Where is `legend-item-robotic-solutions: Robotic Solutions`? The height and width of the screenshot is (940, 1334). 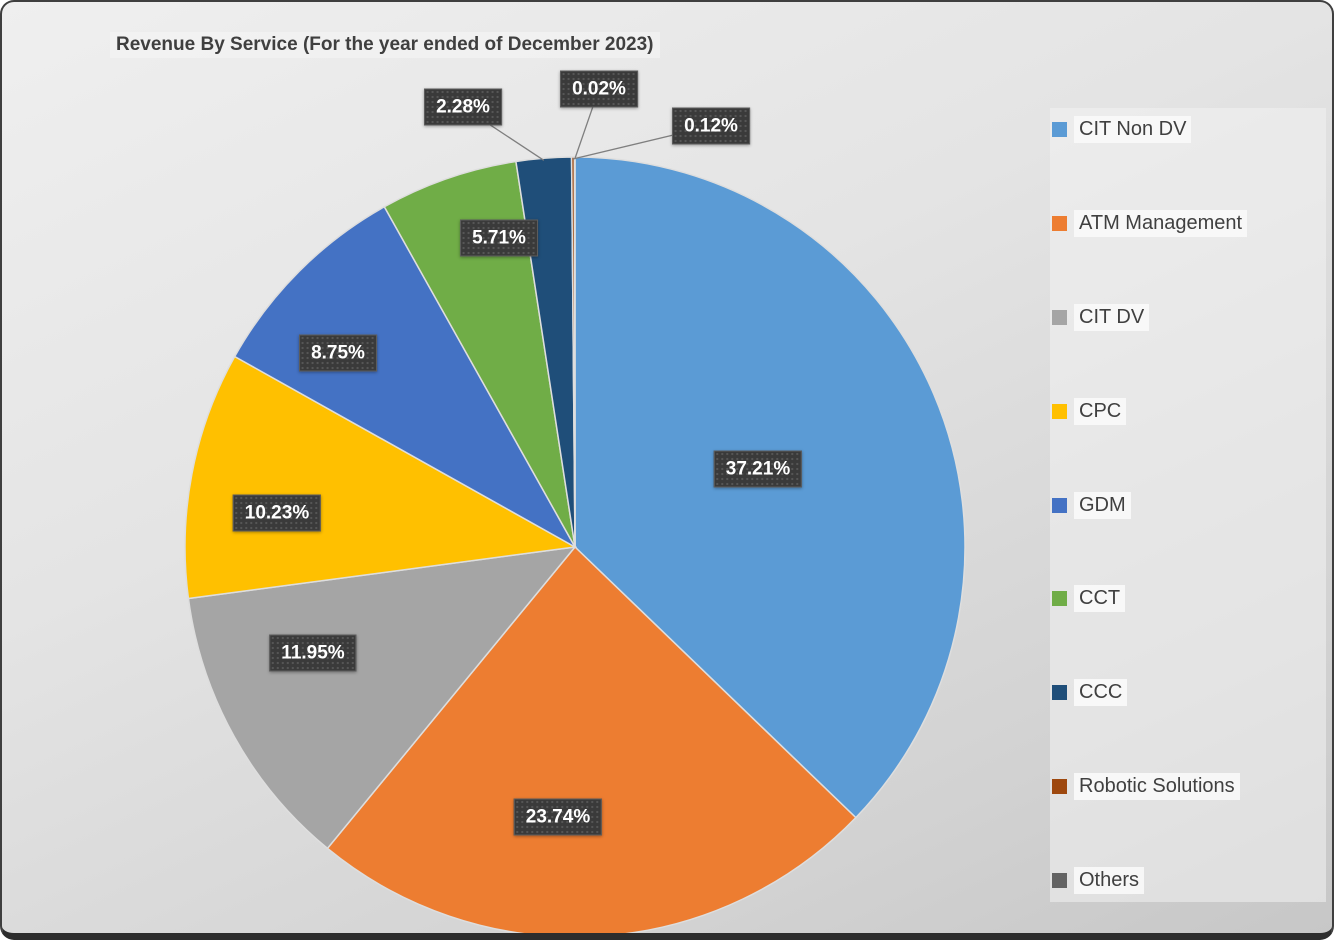
legend-item-robotic-solutions: Robotic Solutions is located at coordinates (1188, 787).